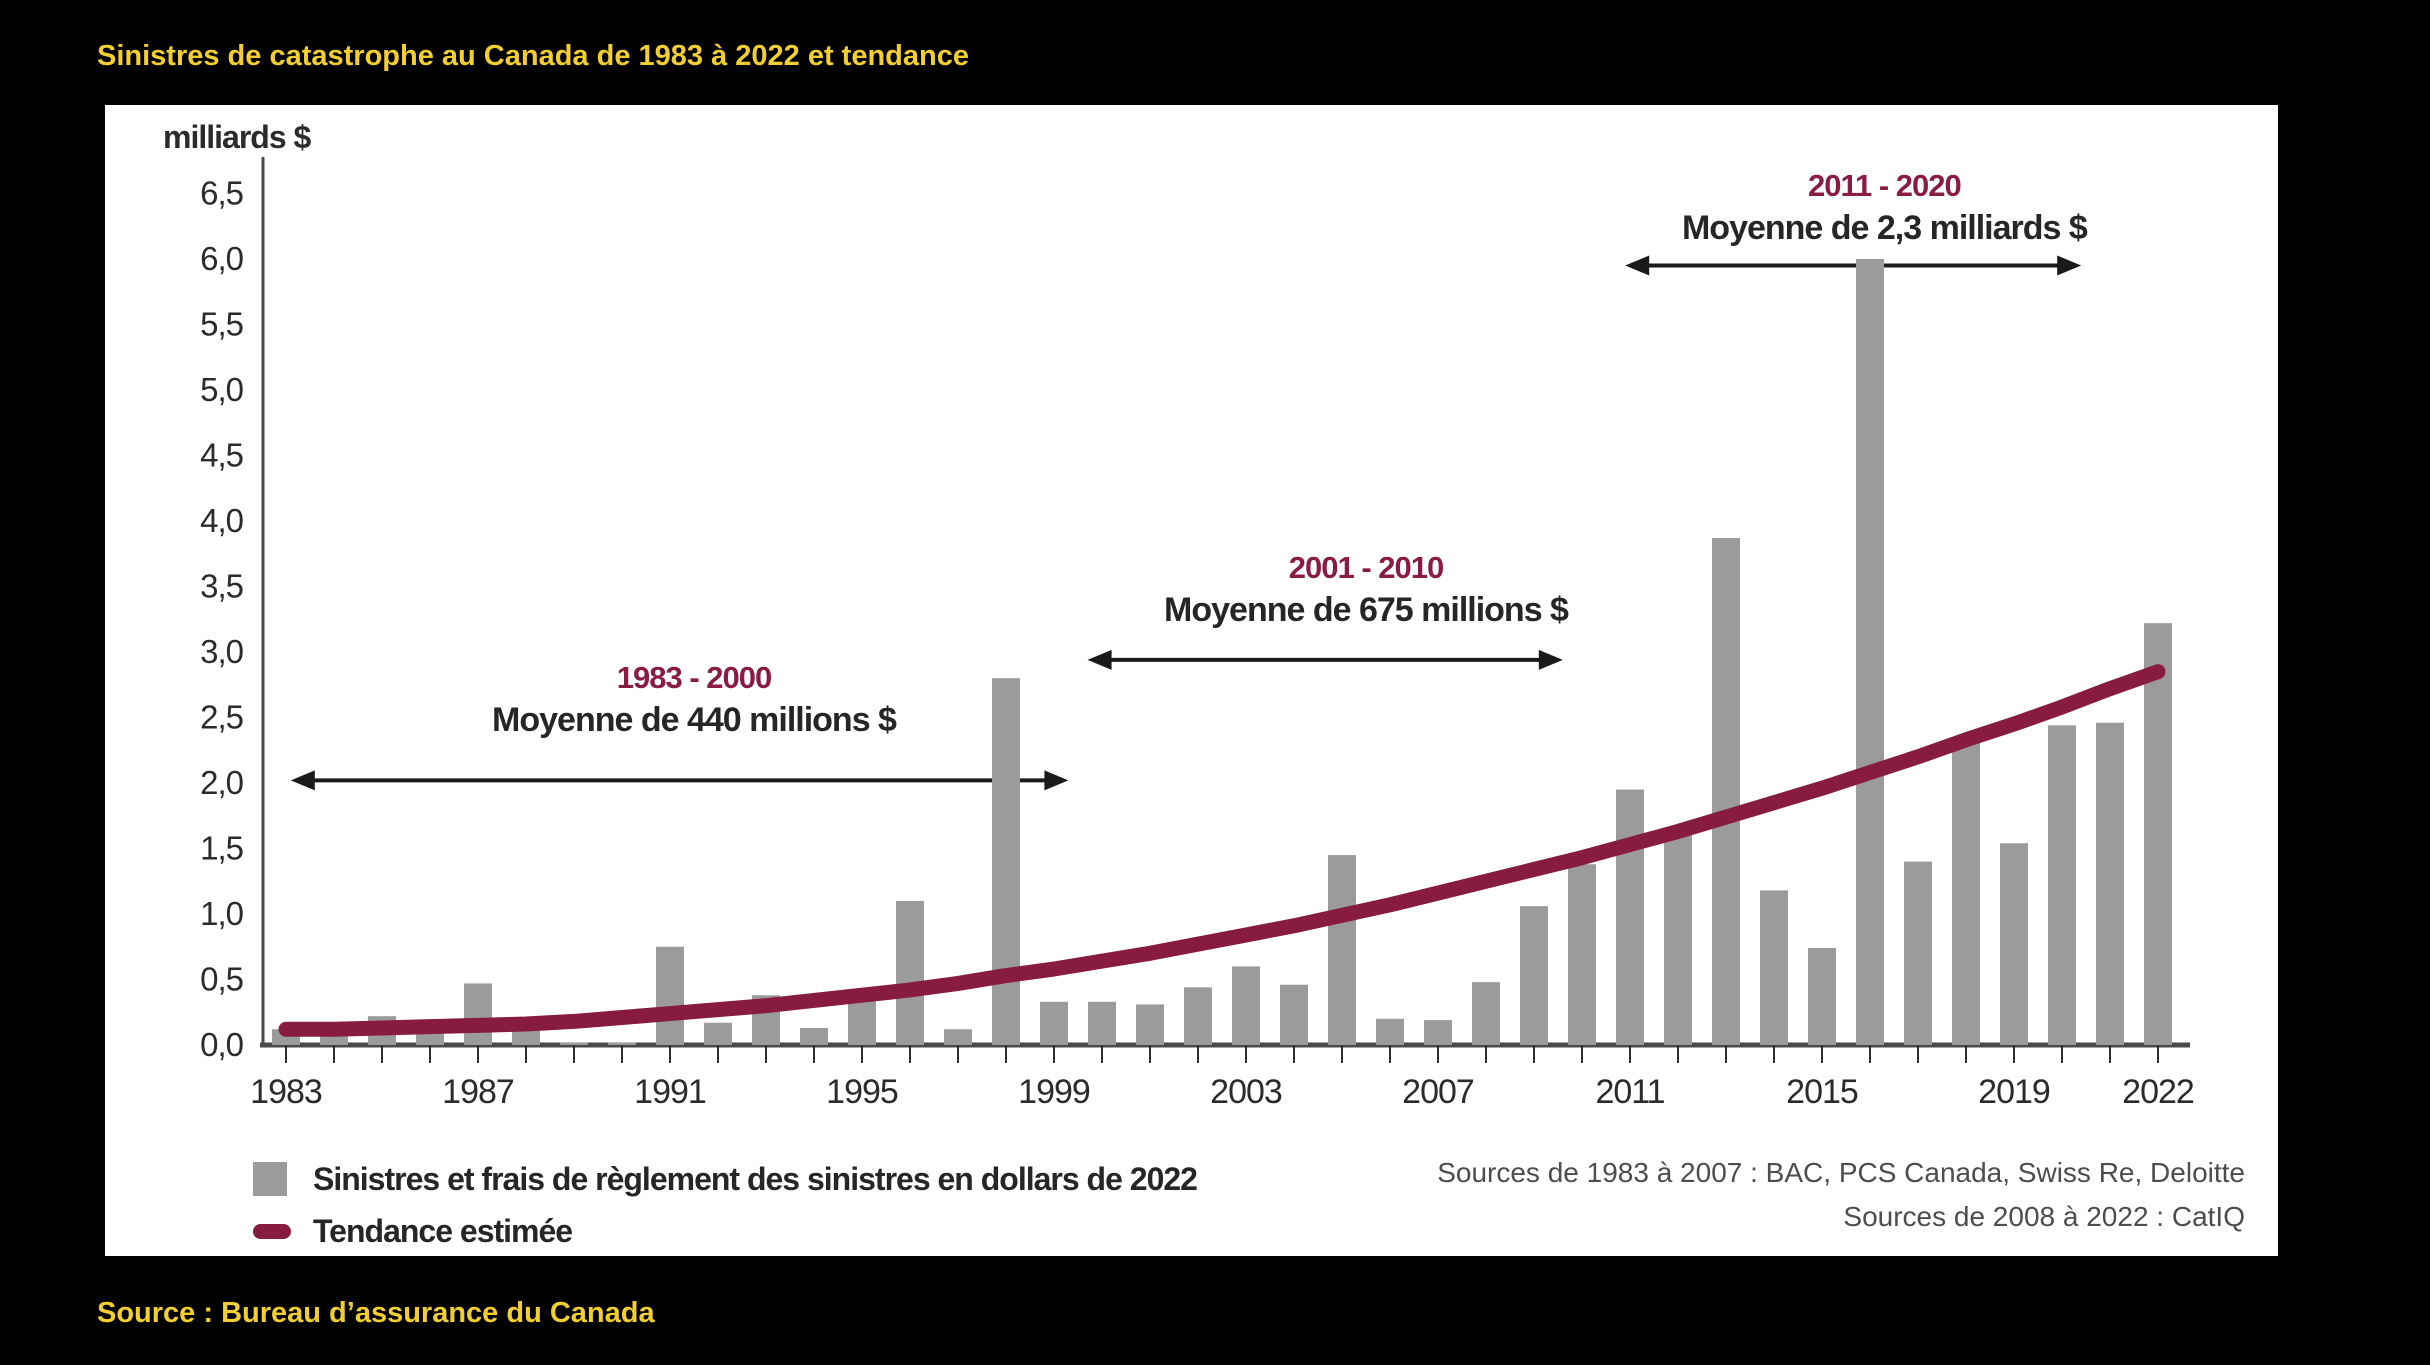 Image resolution: width=2430 pixels, height=1365 pixels. I want to click on x-tick-label: 2011, so click(1629, 1092).